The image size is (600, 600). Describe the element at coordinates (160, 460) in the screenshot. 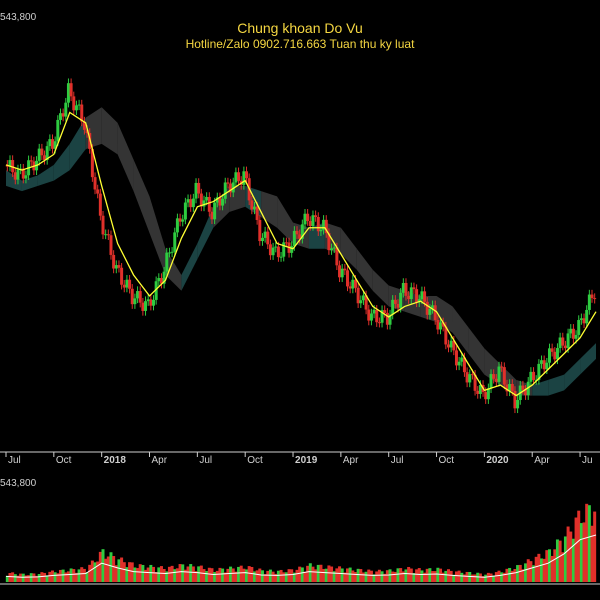

I see `x-tick-label: Apr` at that location.